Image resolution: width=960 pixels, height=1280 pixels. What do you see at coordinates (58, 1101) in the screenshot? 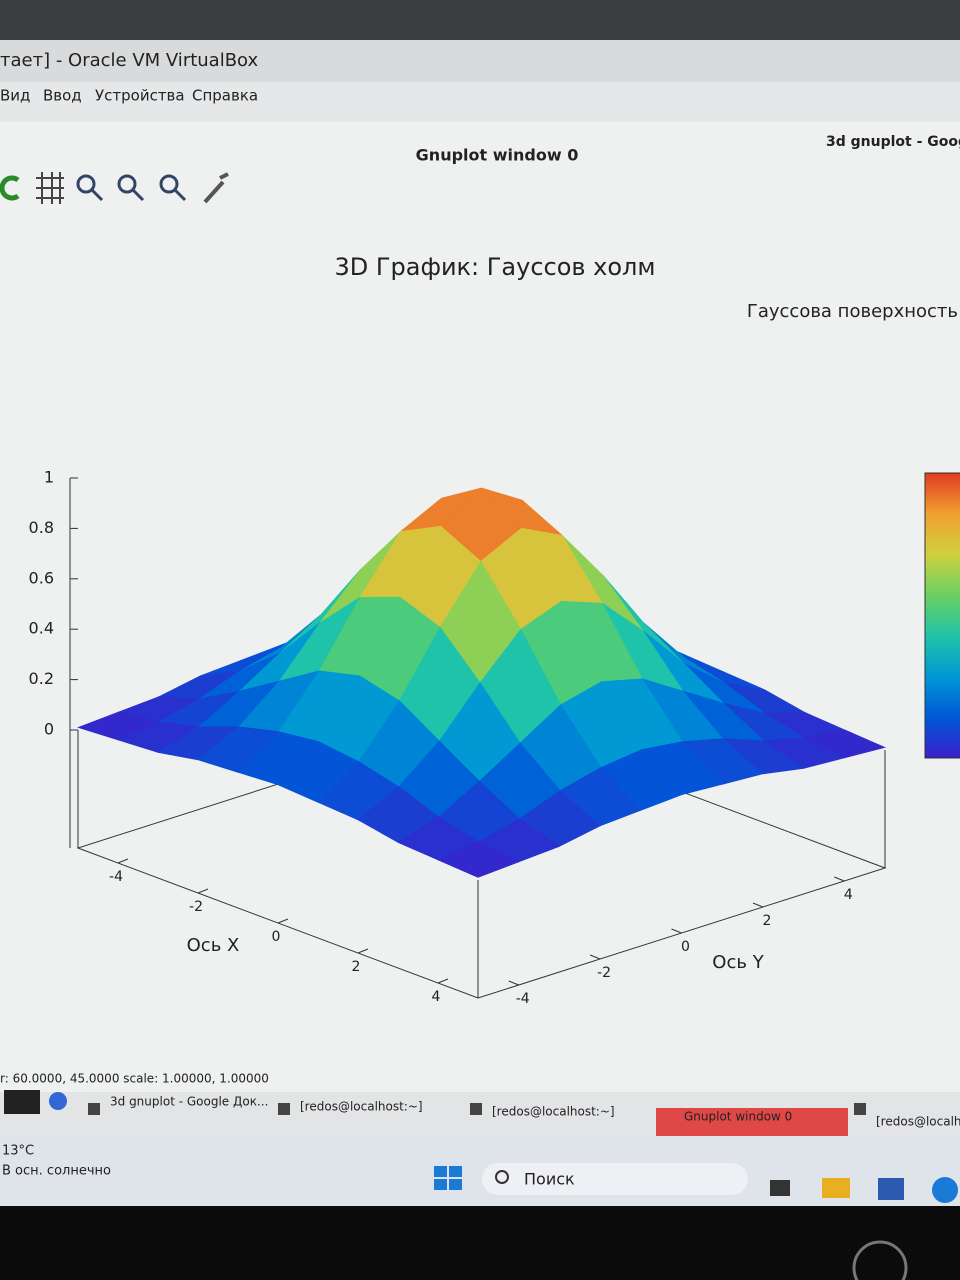
I see `browser-icon` at bounding box center [58, 1101].